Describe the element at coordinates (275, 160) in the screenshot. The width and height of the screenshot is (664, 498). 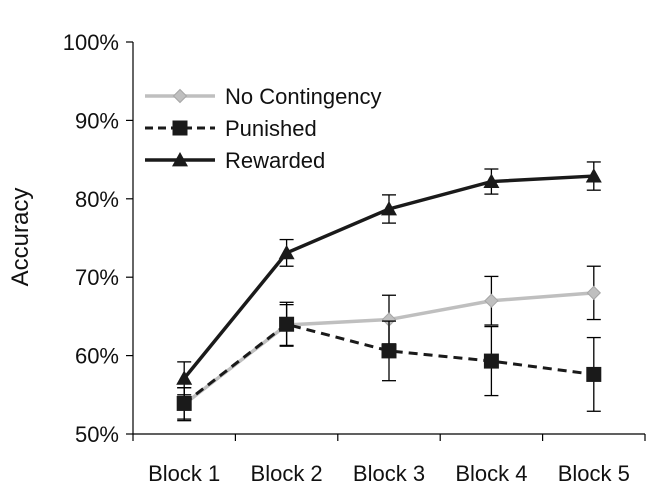
I see `legend-label: Rewarded` at that location.